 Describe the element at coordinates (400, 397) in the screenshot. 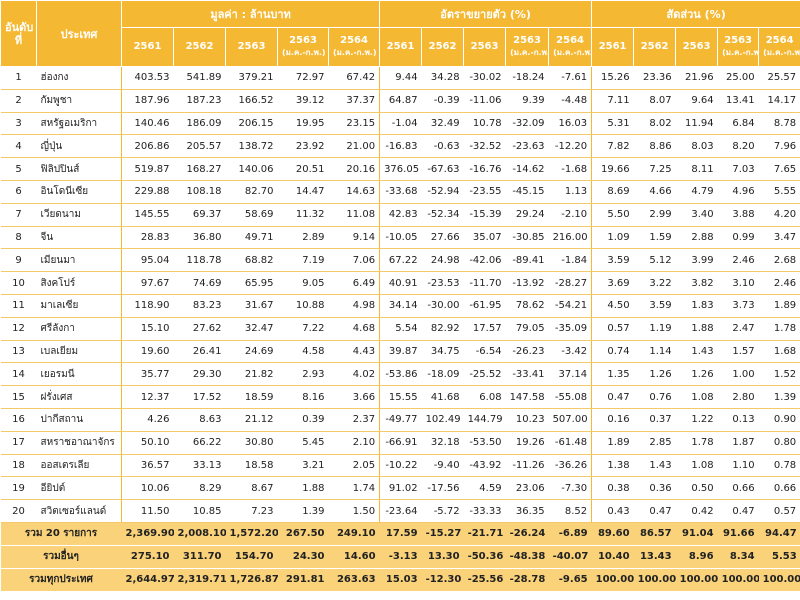

I see `growth-cell: 15.55` at that location.